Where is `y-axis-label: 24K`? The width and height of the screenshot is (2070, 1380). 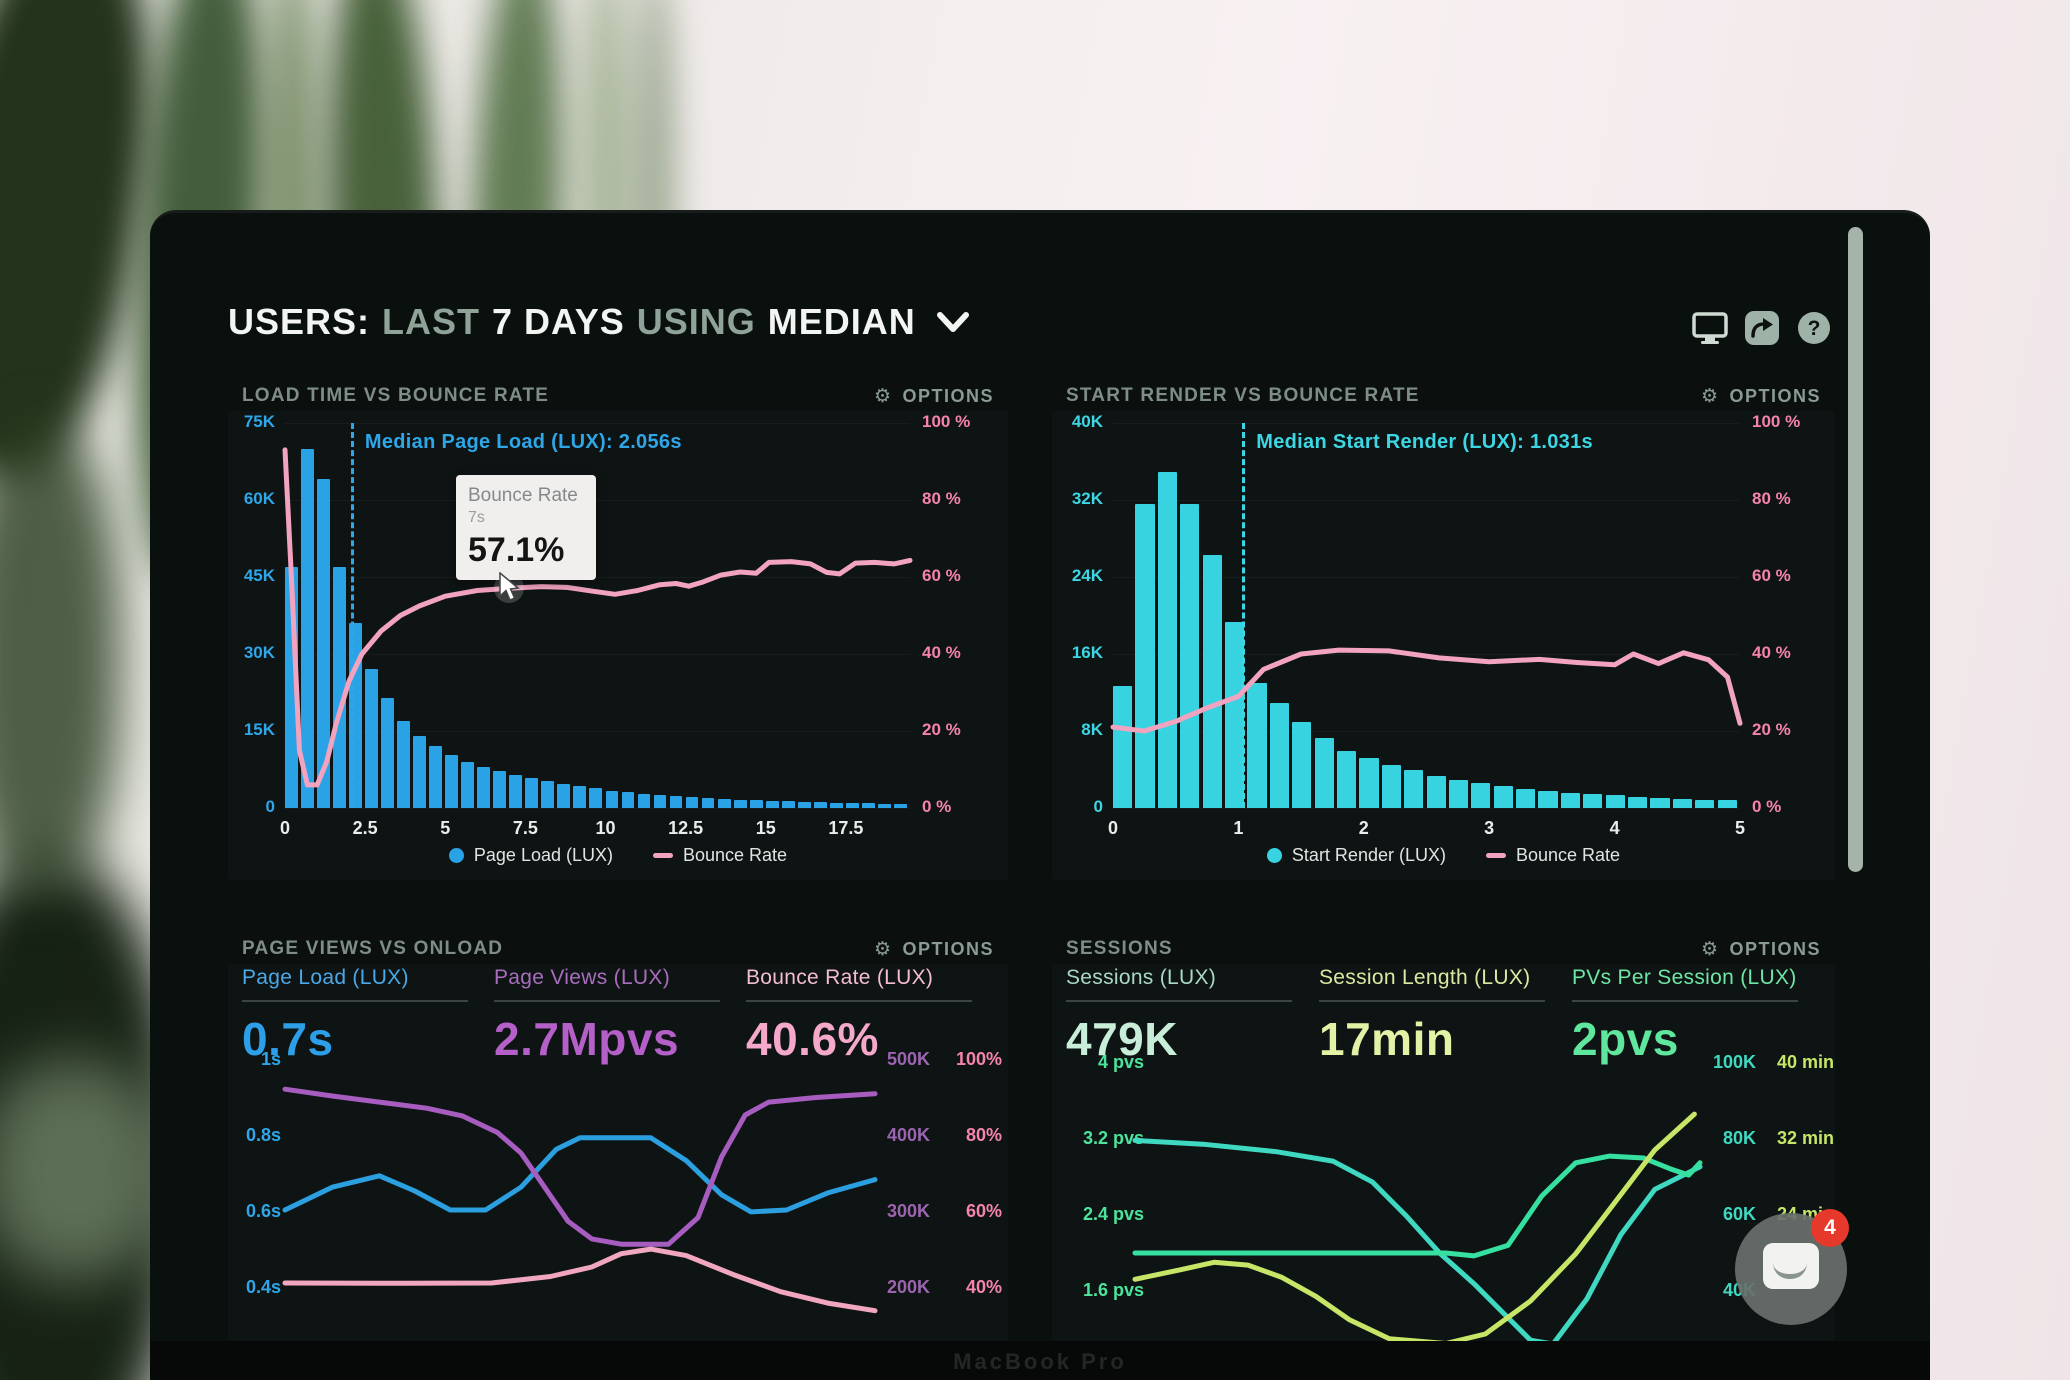
y-axis-label: 24K is located at coordinates (1087, 575).